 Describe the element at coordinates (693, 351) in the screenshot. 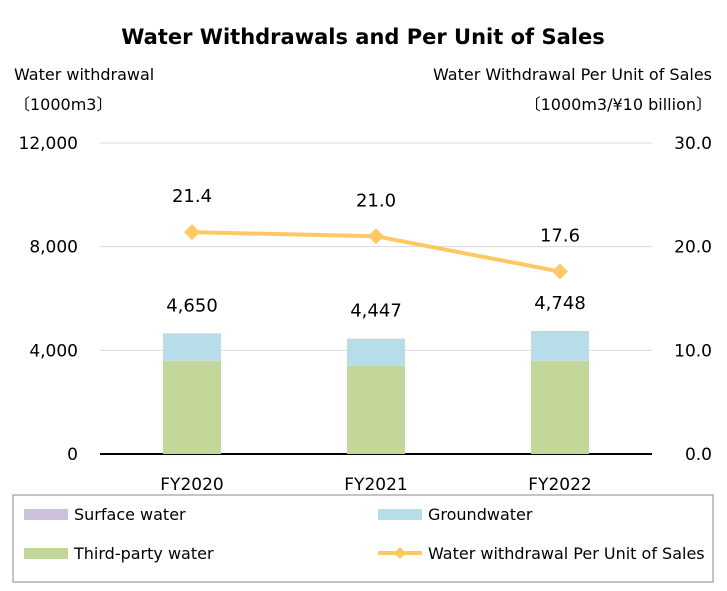

I see `right-tick-label: 10.0` at that location.